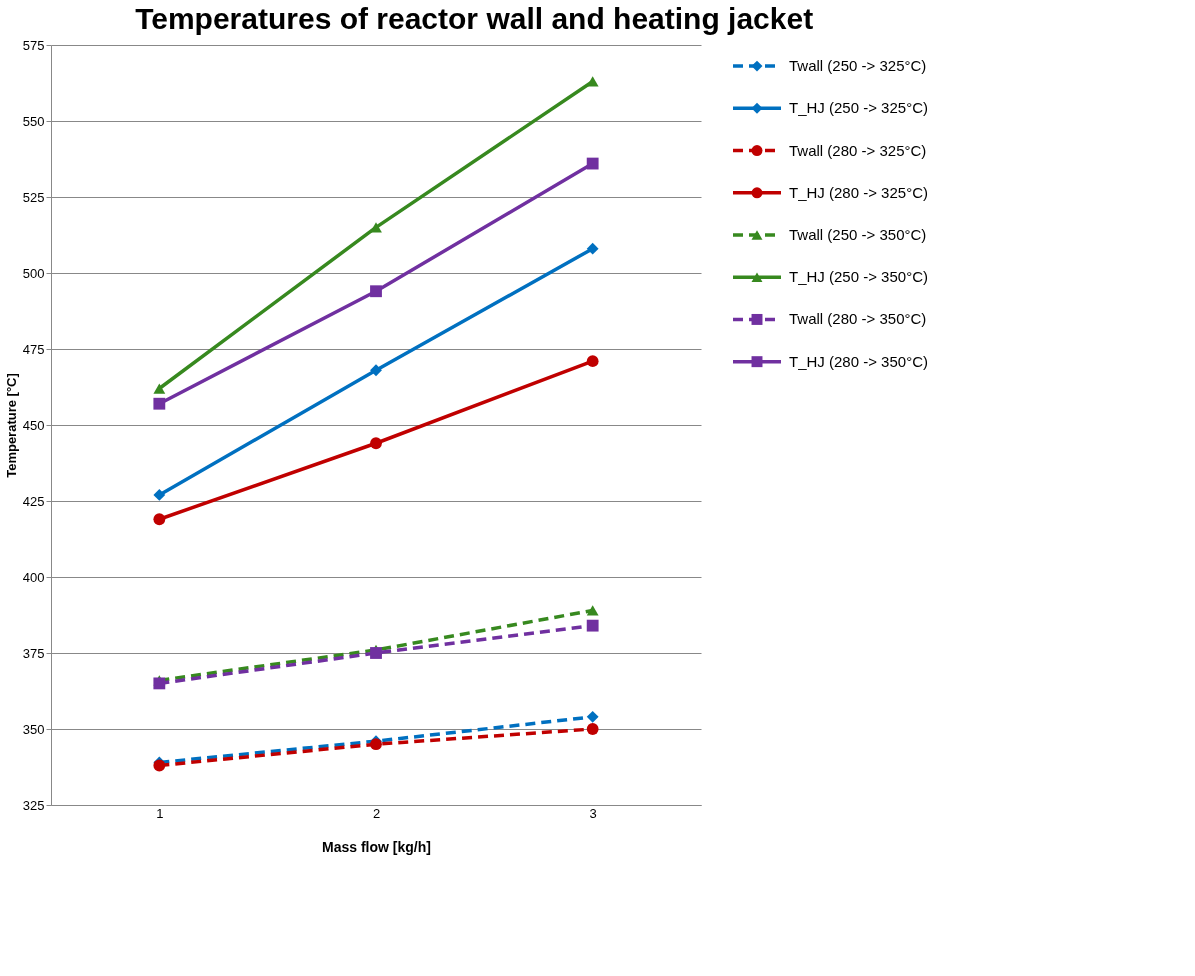 This screenshot has height=976, width=1195. I want to click on y-axis-title: Temperature [°C], so click(11, 425).